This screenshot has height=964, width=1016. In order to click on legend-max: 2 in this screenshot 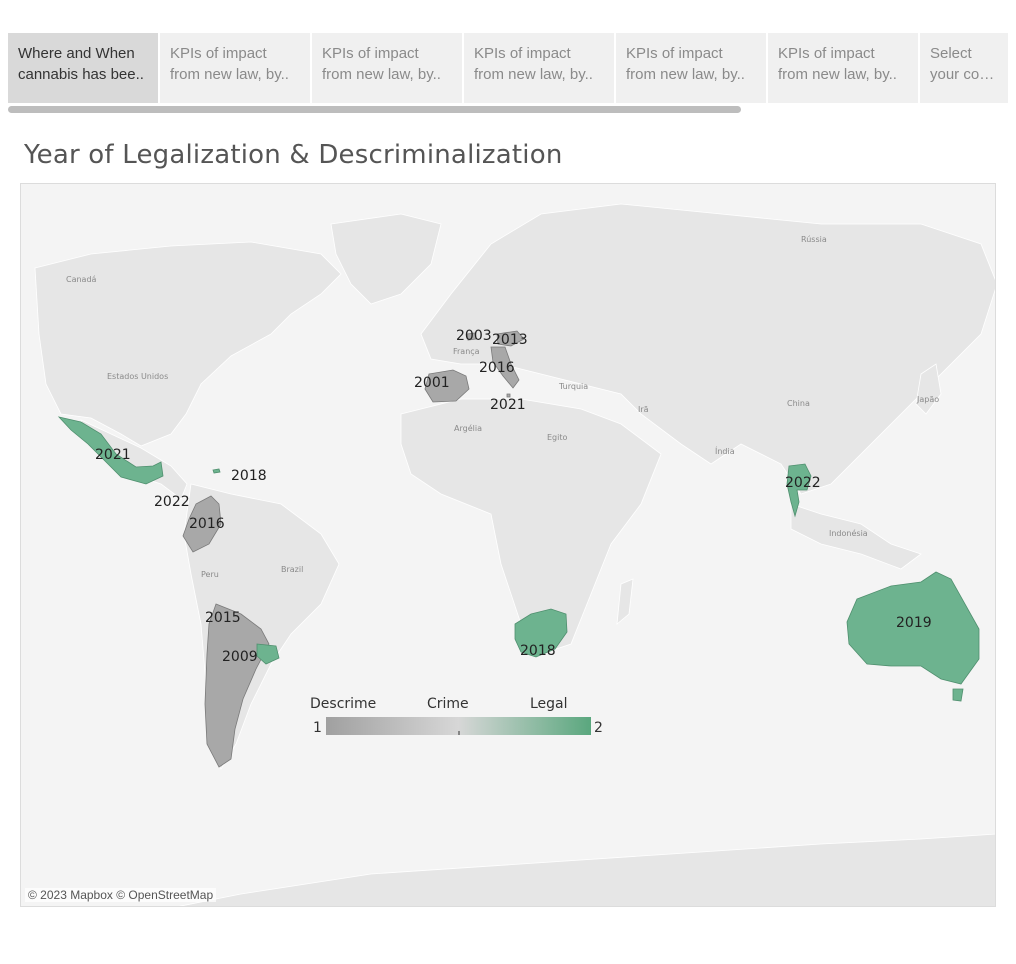, I will do `click(598, 728)`.